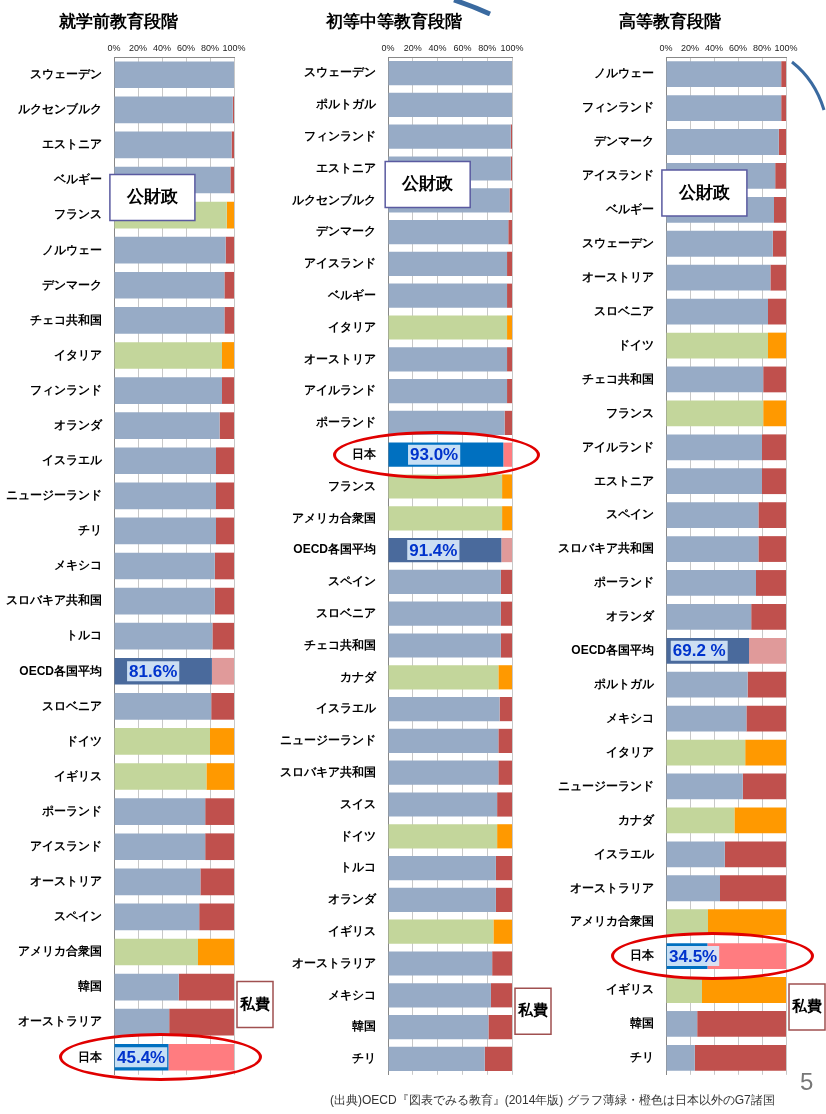 This screenshot has height=1114, width=826. What do you see at coordinates (153, 671) in the screenshot?
I see `data-label: 81.6%` at bounding box center [153, 671].